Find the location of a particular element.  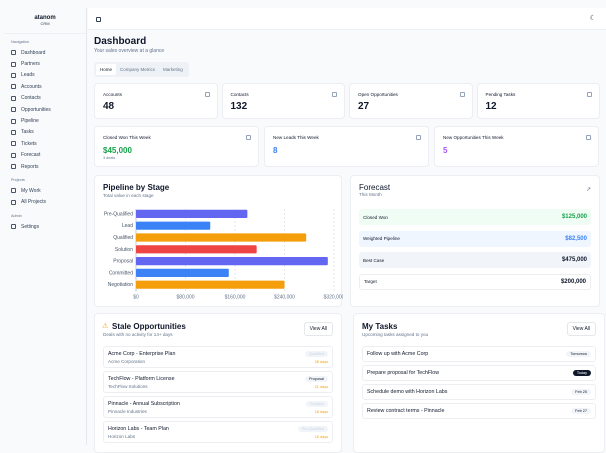

sidebar-item-contacts: Contacts is located at coordinates (45, 98).